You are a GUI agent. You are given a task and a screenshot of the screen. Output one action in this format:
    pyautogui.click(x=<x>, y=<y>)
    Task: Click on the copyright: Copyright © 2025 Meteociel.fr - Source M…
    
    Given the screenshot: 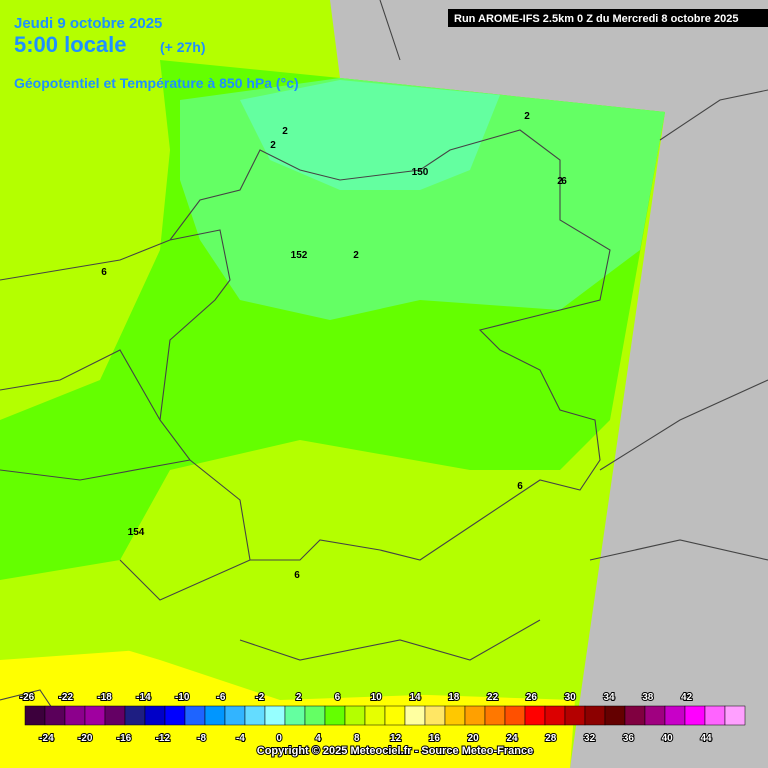 What is the action you would take?
    pyautogui.click(x=395, y=751)
    